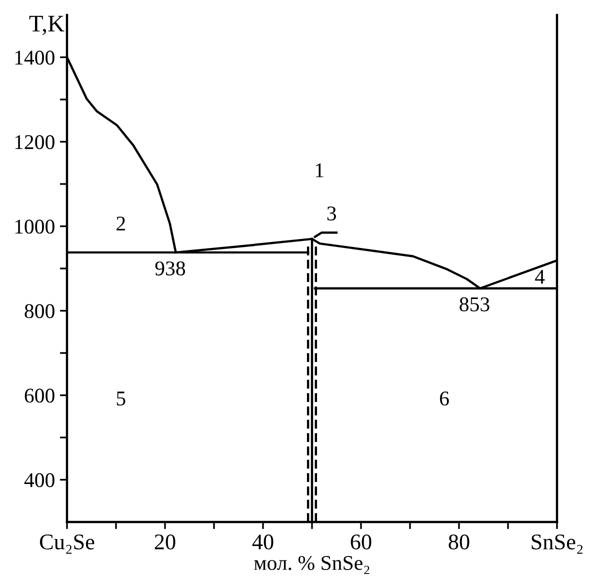 The image size is (606, 586). Describe the element at coordinates (331, 213) in the screenshot. I see `annotation: 3` at that location.